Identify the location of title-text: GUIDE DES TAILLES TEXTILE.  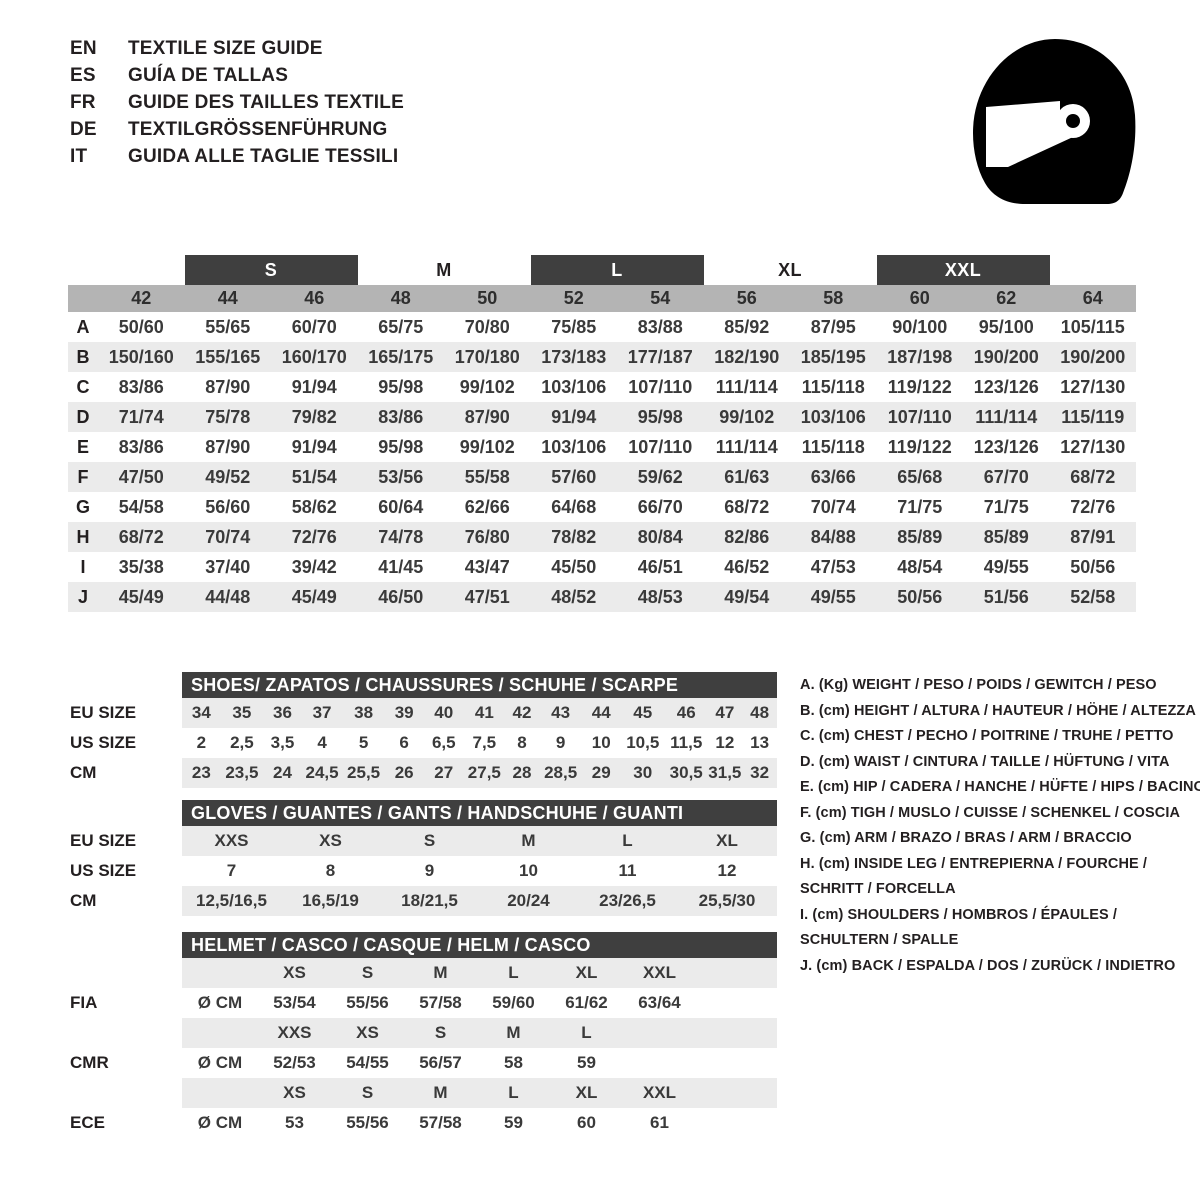
(266, 102).